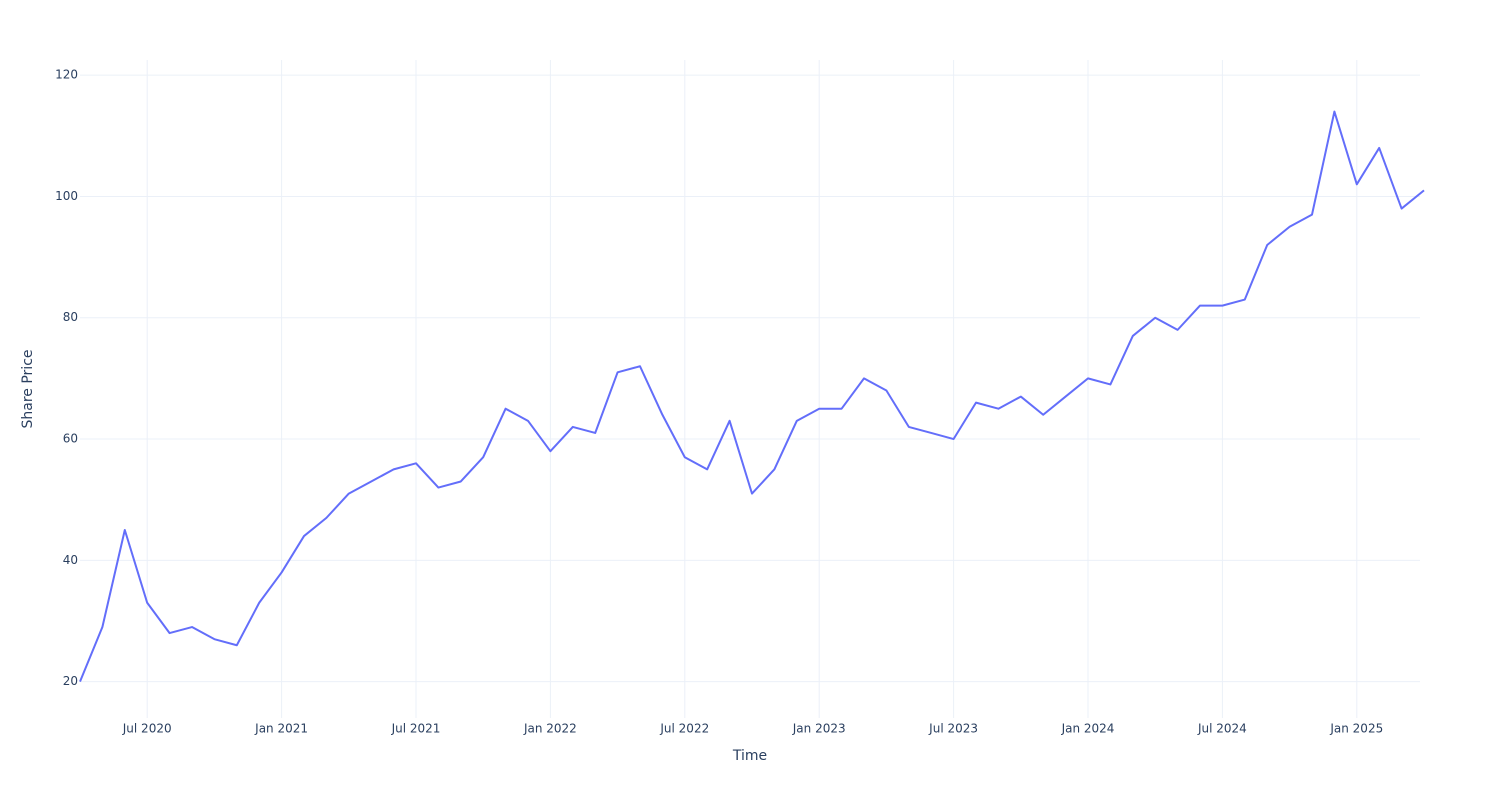 The height and width of the screenshot is (804, 1500). Describe the element at coordinates (66, 75) in the screenshot. I see `y-tick-label: 120` at that location.